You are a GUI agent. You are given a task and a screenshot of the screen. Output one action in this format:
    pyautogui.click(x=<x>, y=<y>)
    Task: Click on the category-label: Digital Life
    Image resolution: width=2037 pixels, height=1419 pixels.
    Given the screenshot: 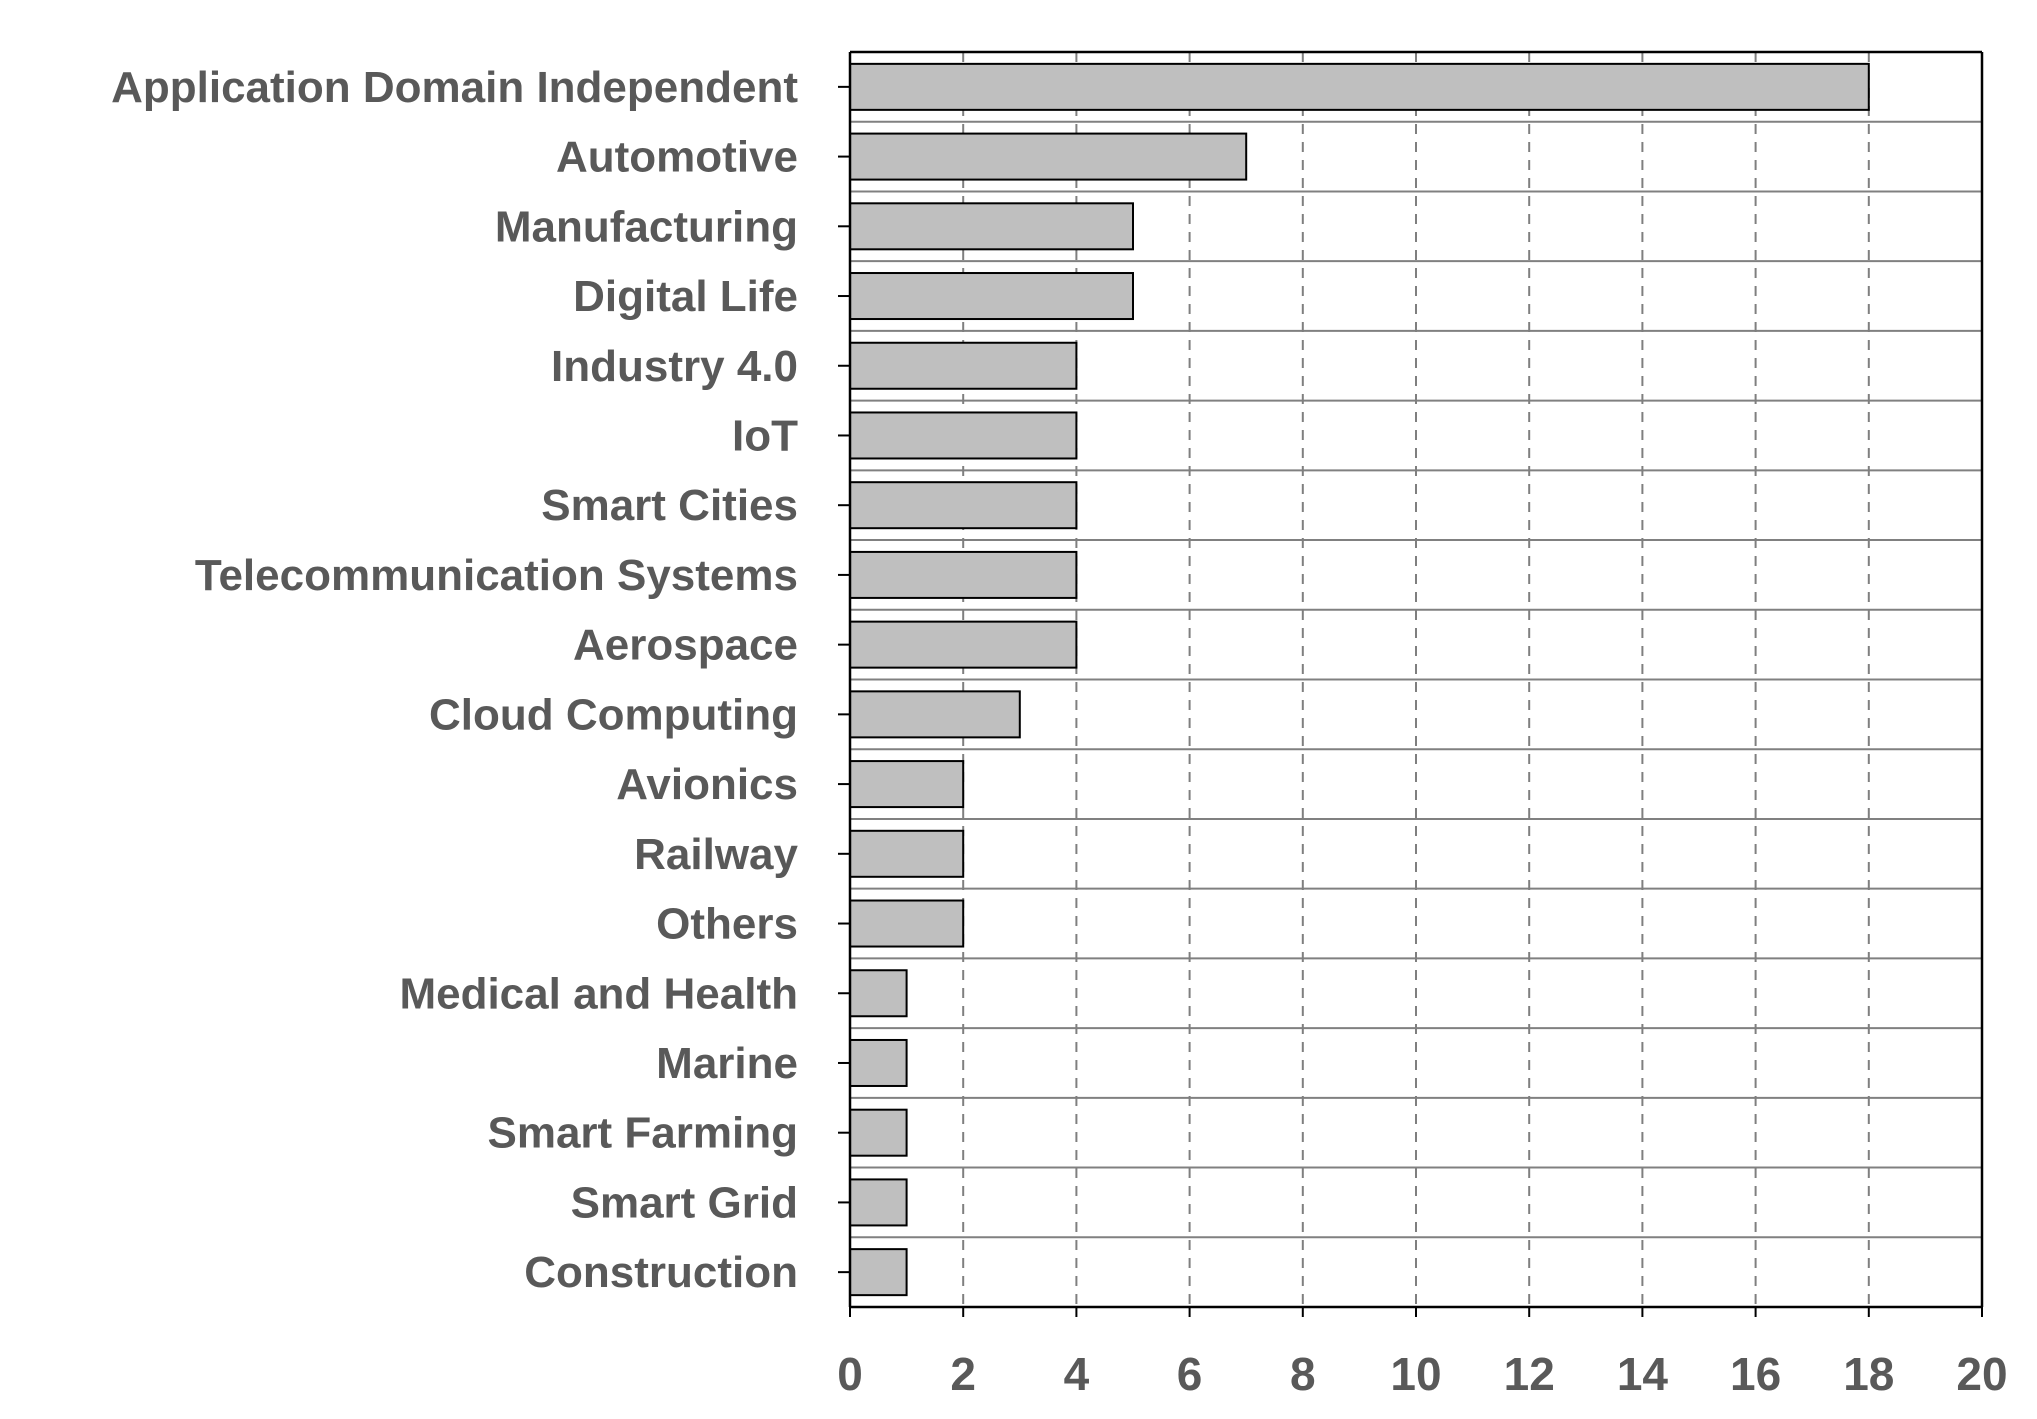 What is the action you would take?
    pyautogui.click(x=685, y=296)
    